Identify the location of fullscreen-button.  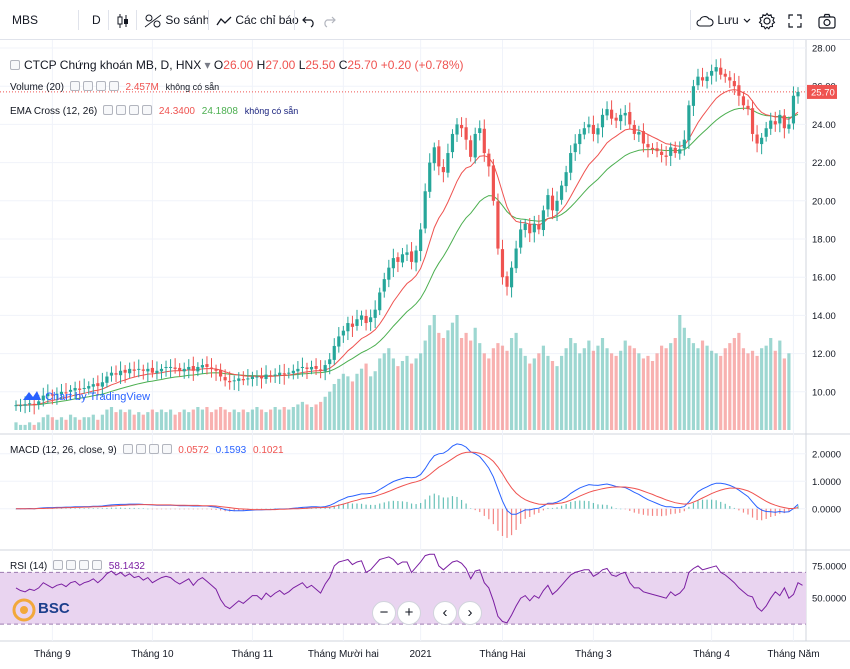
(795, 20).